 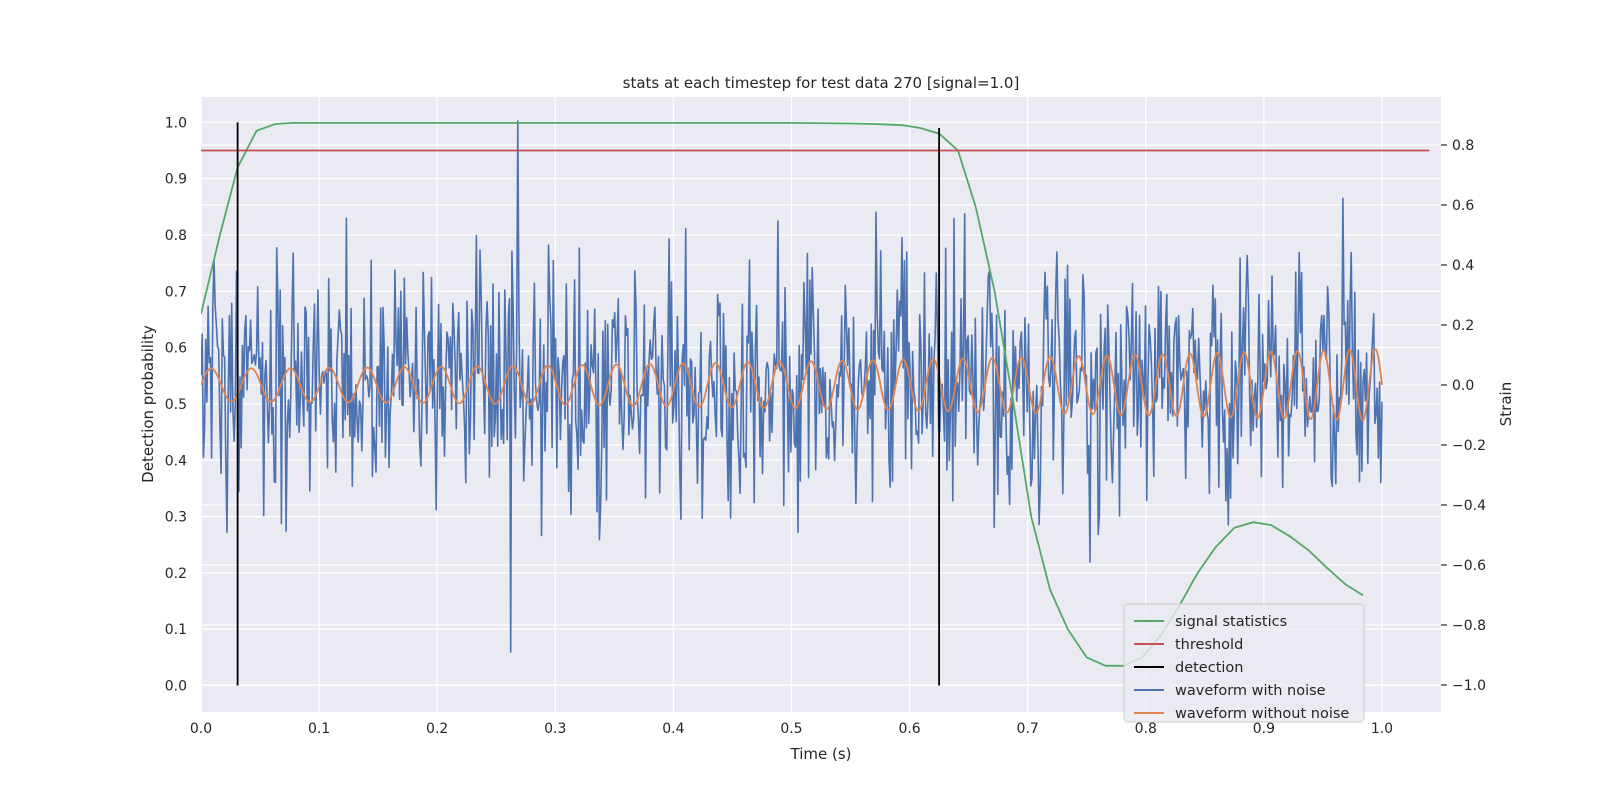 I want to click on y-left-tick-label: 0.4, so click(x=176, y=461).